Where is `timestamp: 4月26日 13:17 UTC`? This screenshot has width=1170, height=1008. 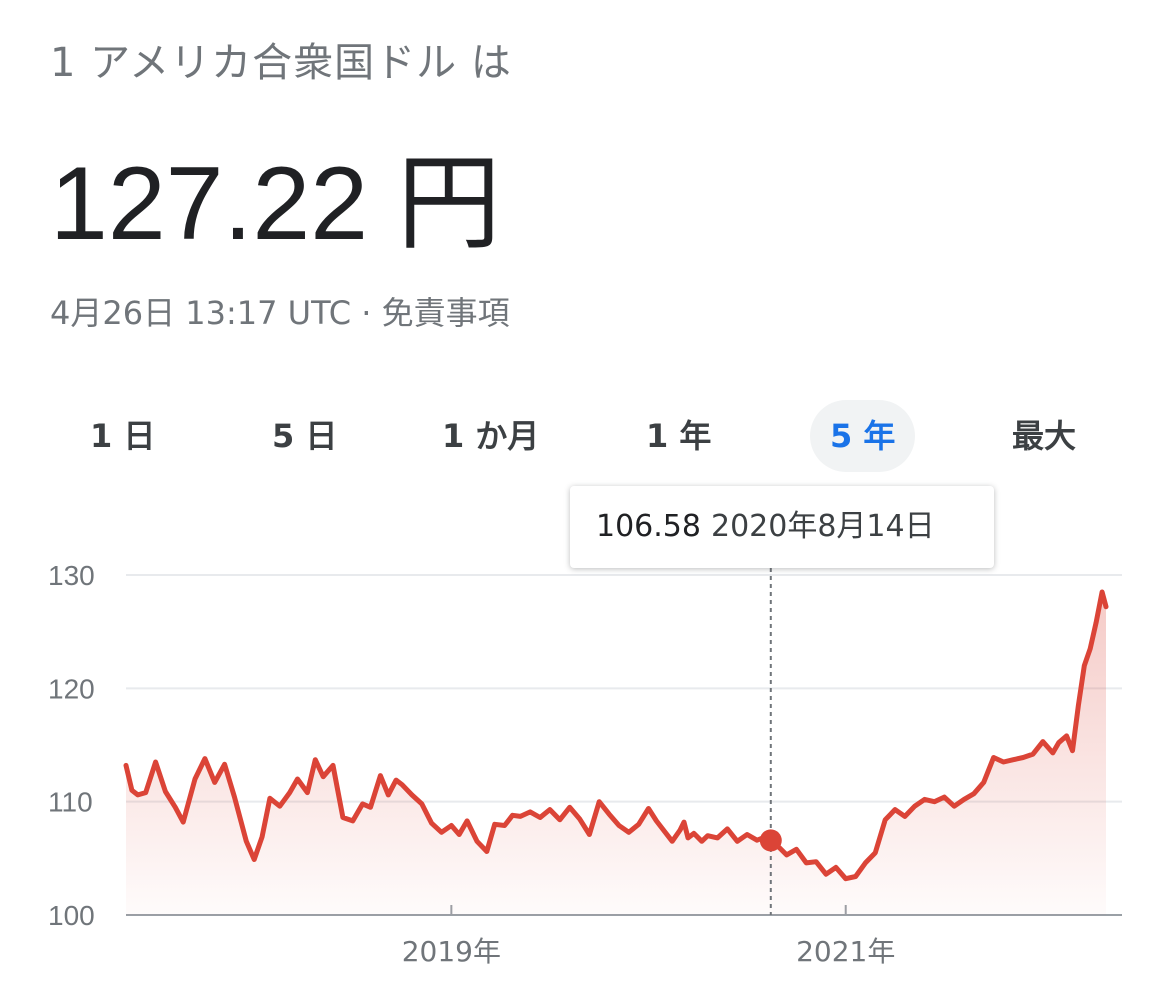
timestamp: 4月26日 13:17 UTC is located at coordinates (201, 313).